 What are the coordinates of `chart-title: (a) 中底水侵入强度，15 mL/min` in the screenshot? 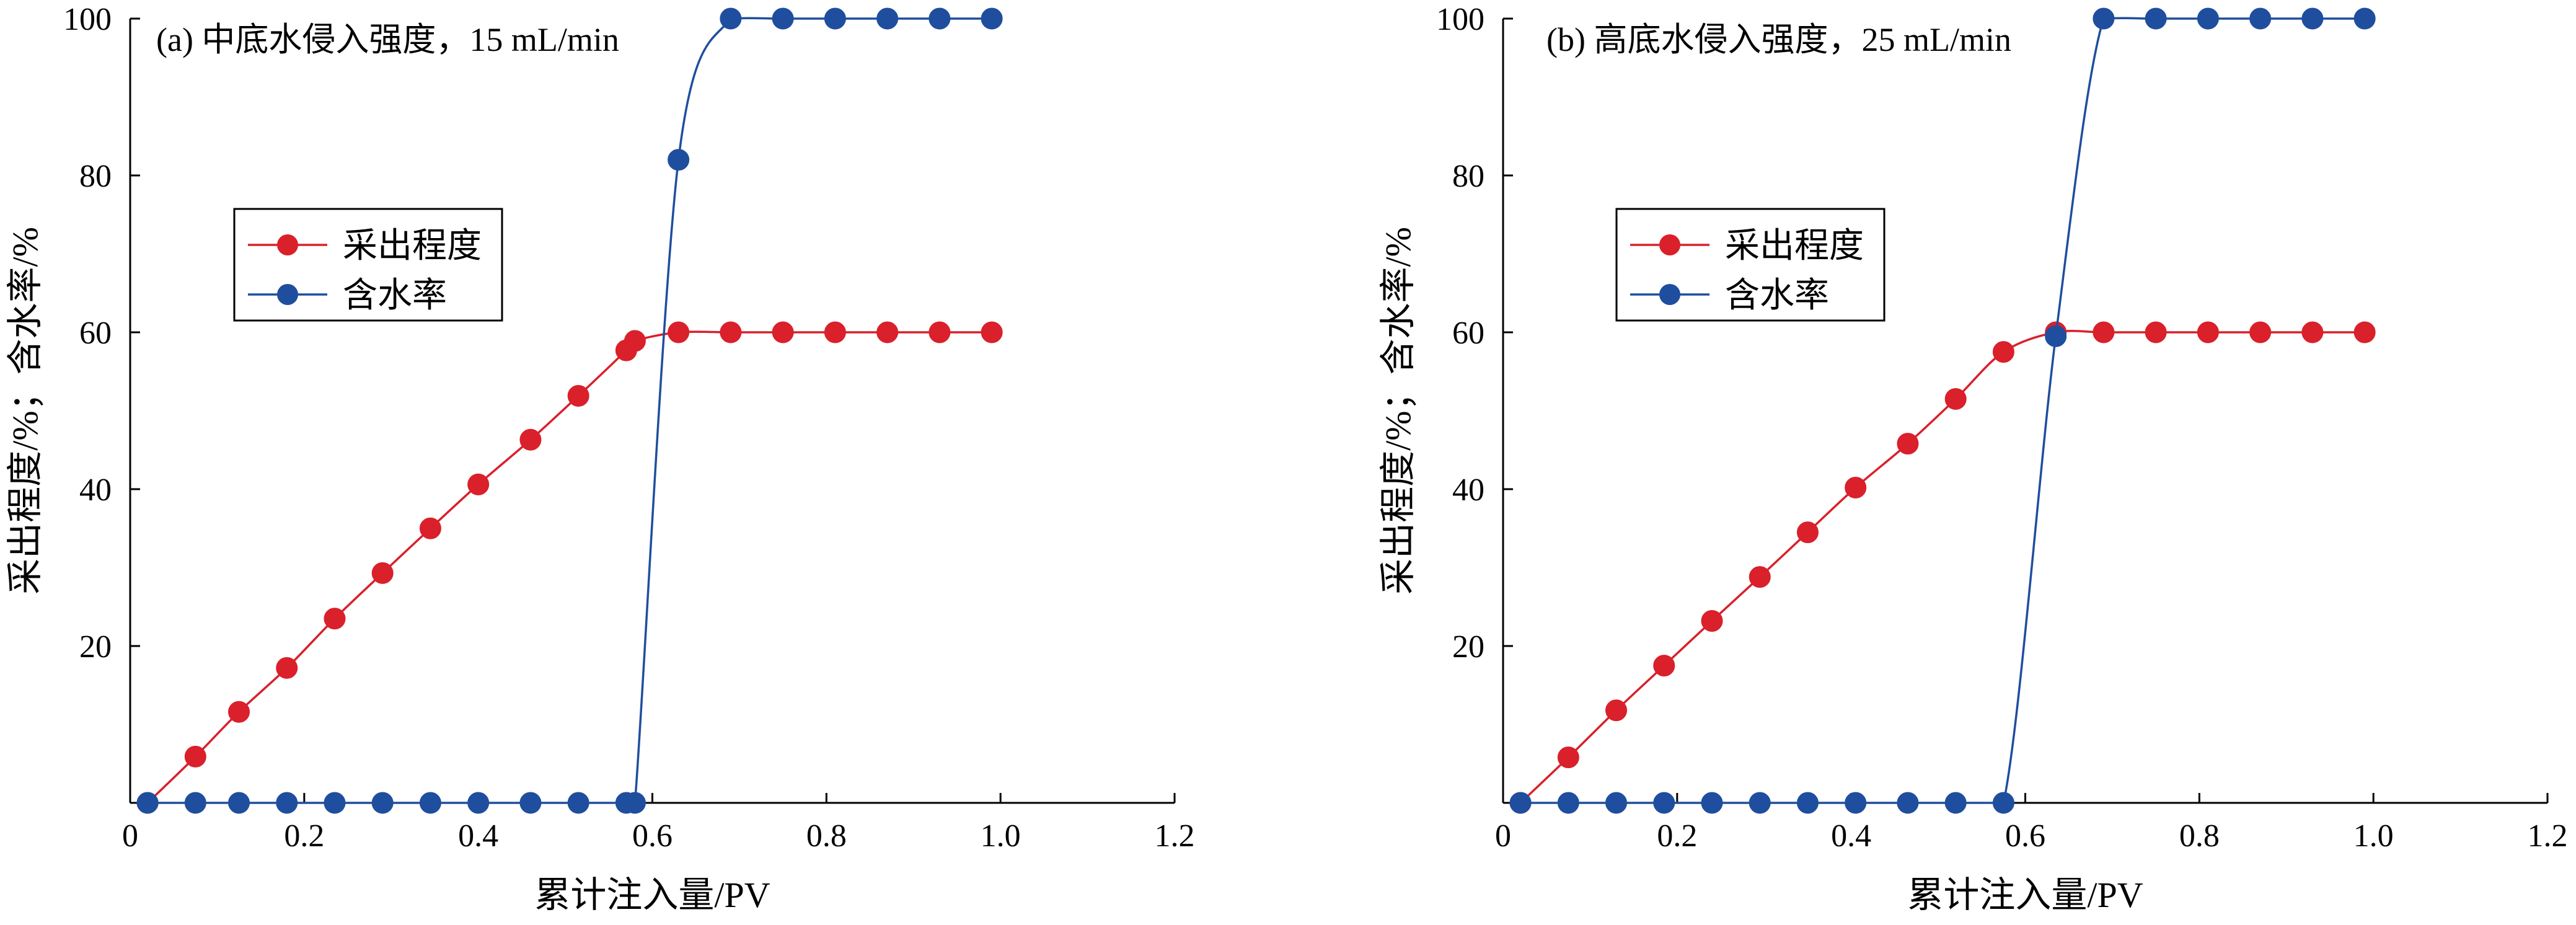 It's located at (387, 39).